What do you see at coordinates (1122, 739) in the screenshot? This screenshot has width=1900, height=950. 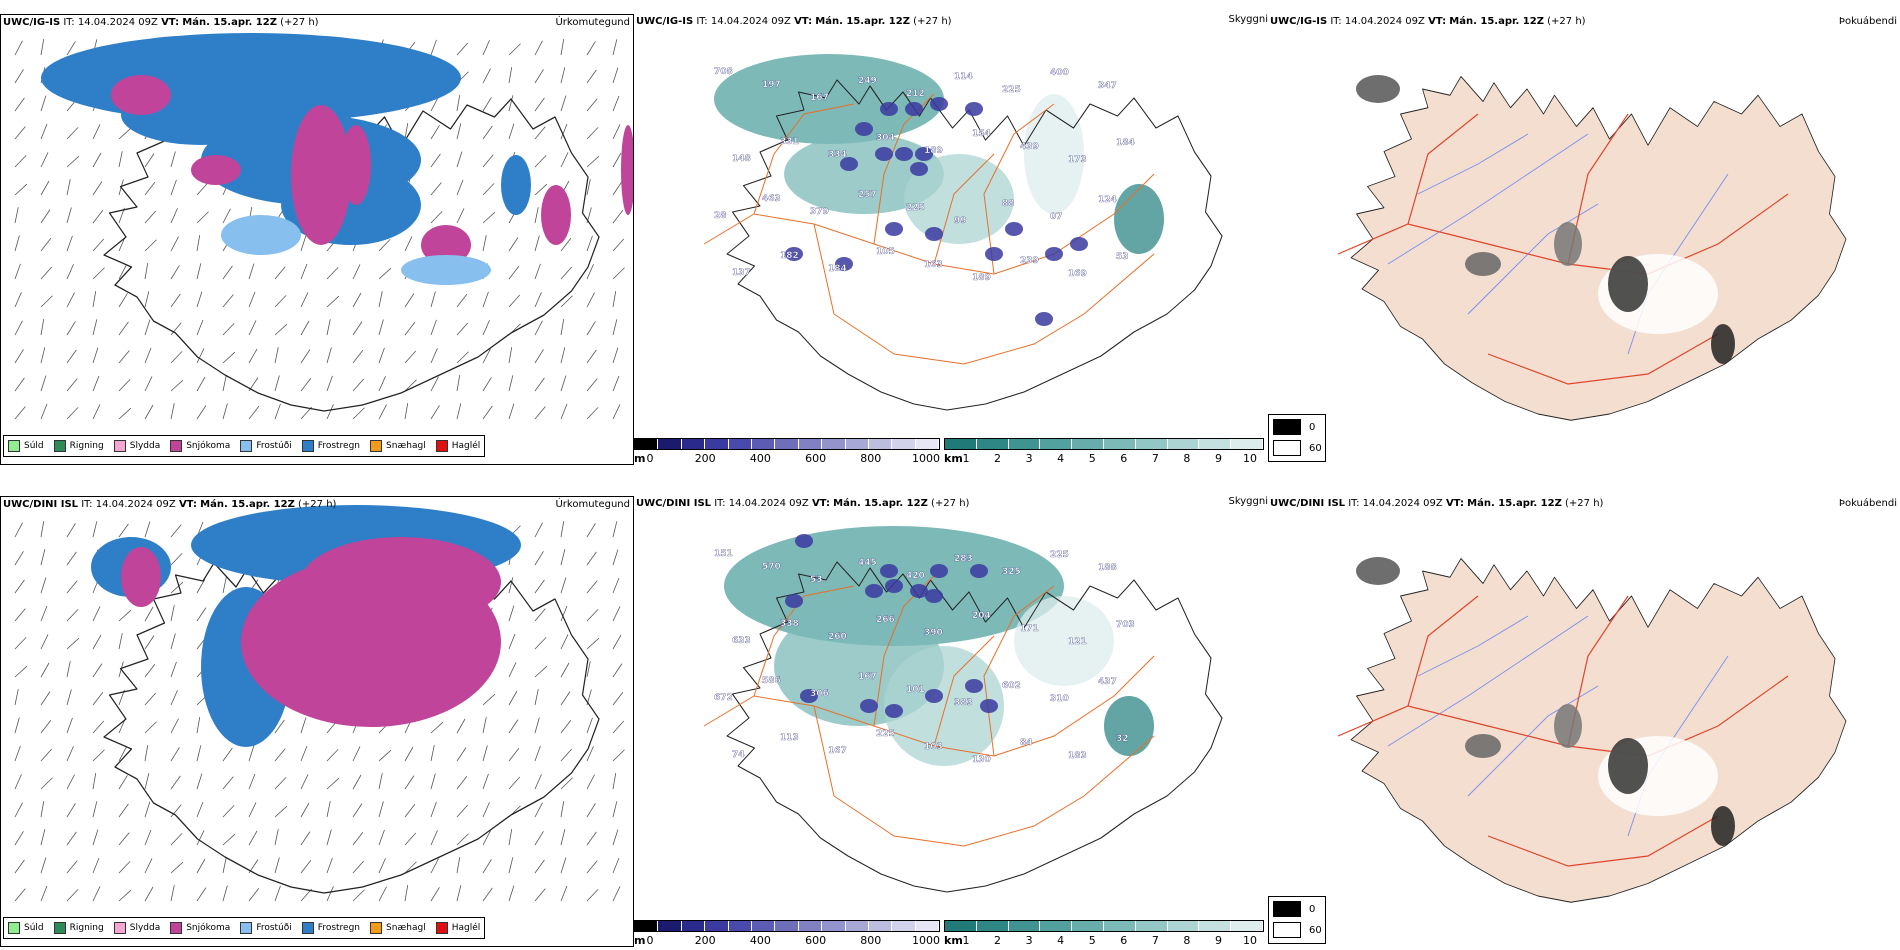 I see `cloud-base-label: 32` at bounding box center [1122, 739].